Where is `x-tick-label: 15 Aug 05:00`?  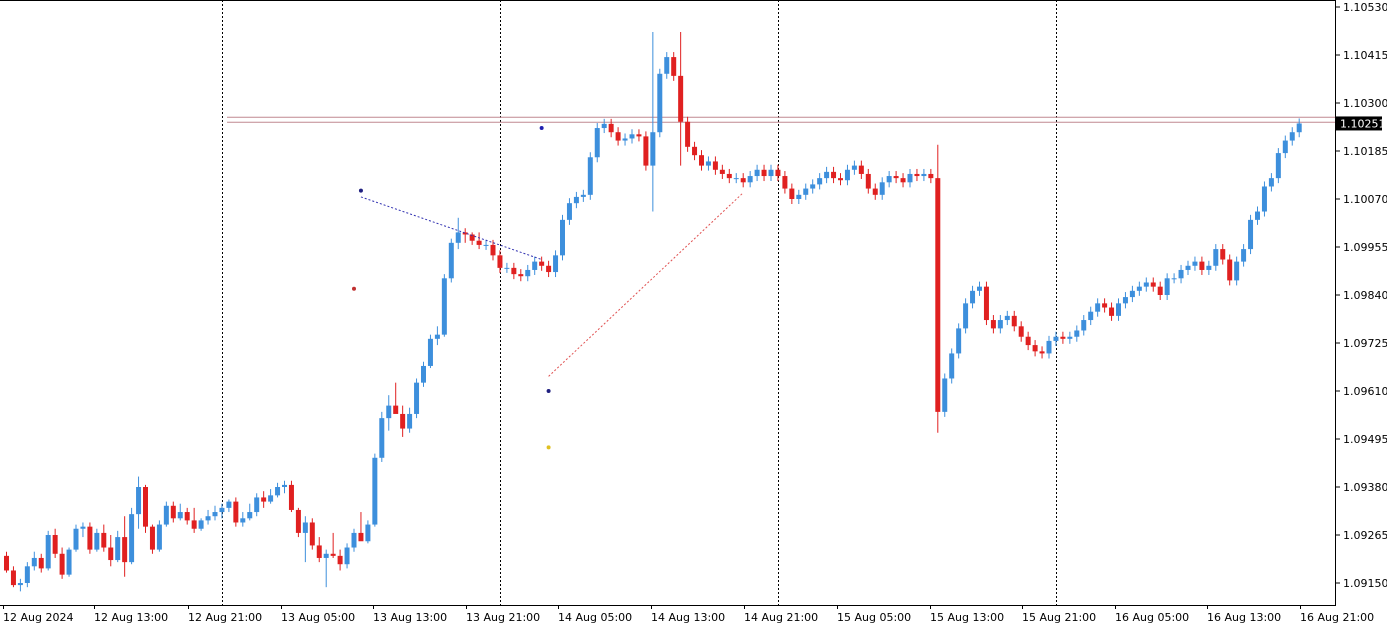
x-tick-label: 15 Aug 05:00 is located at coordinates (874, 617).